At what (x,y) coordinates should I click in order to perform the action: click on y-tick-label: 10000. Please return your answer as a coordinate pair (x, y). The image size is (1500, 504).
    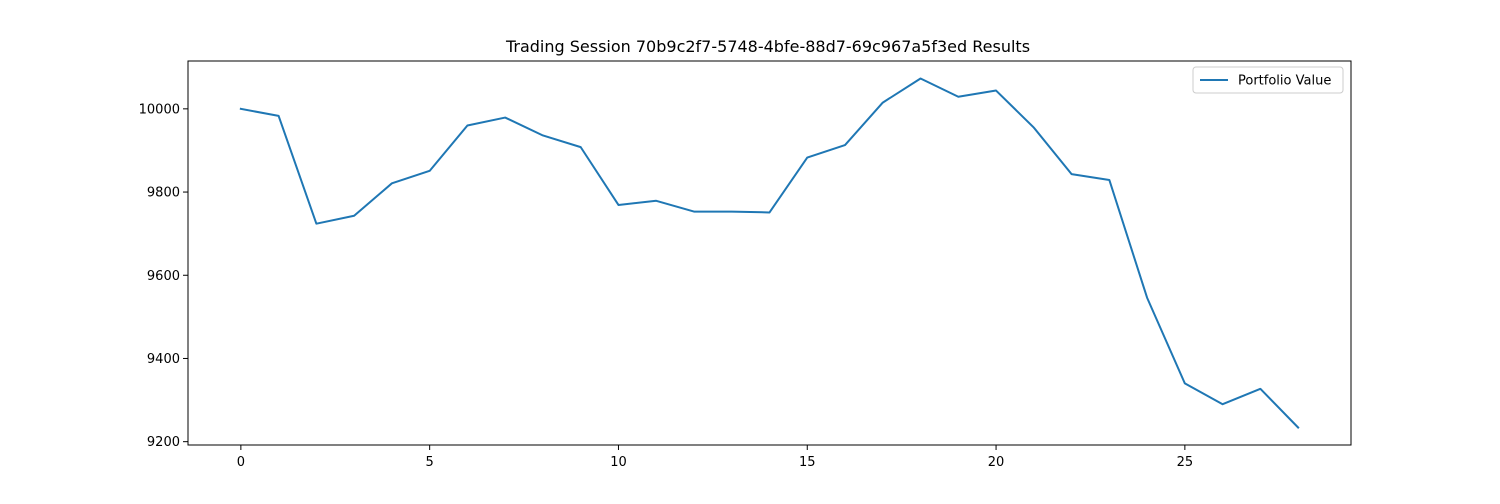
    Looking at the image, I should click on (159, 109).